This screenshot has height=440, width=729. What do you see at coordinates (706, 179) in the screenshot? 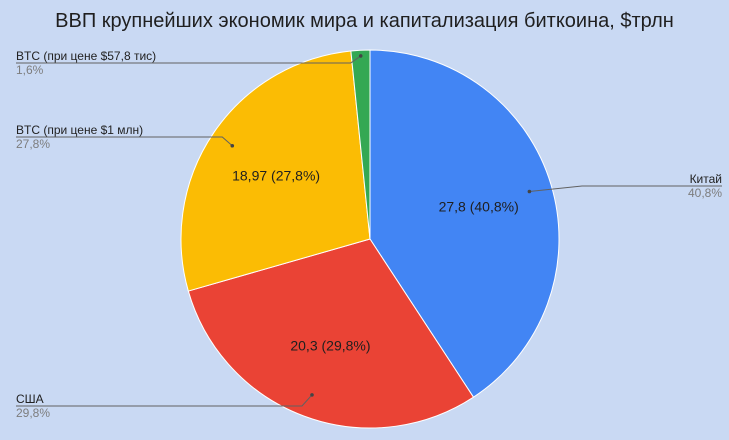
I see `callout-name-1: Китай` at bounding box center [706, 179].